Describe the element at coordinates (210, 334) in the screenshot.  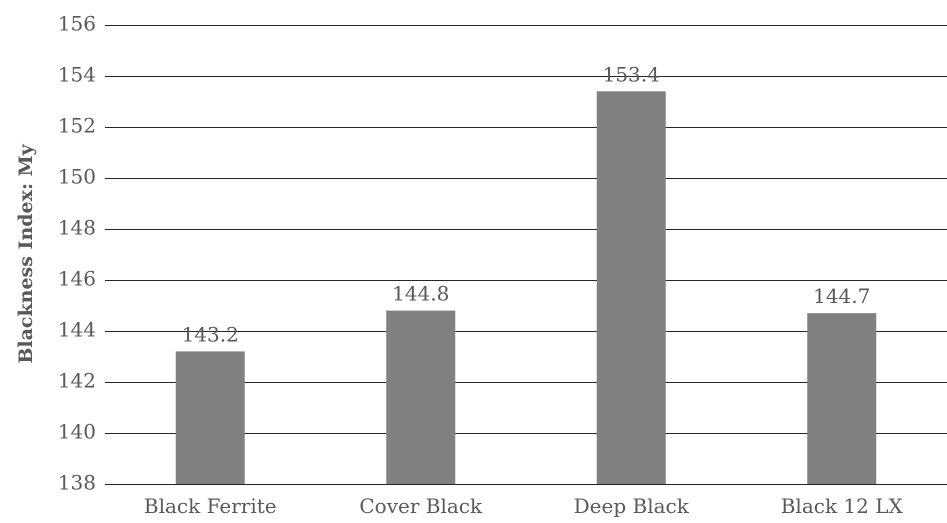
I see `data-label: 143.2` at that location.